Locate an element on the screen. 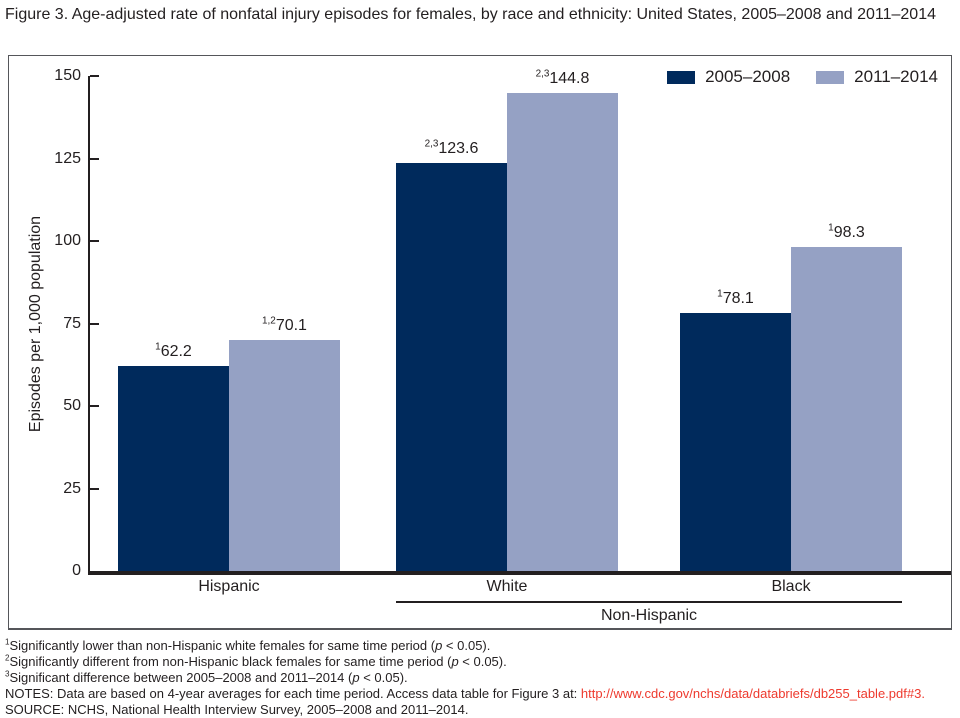 The height and width of the screenshot is (718, 960). bar-value-label: 178.1 is located at coordinates (735, 297).